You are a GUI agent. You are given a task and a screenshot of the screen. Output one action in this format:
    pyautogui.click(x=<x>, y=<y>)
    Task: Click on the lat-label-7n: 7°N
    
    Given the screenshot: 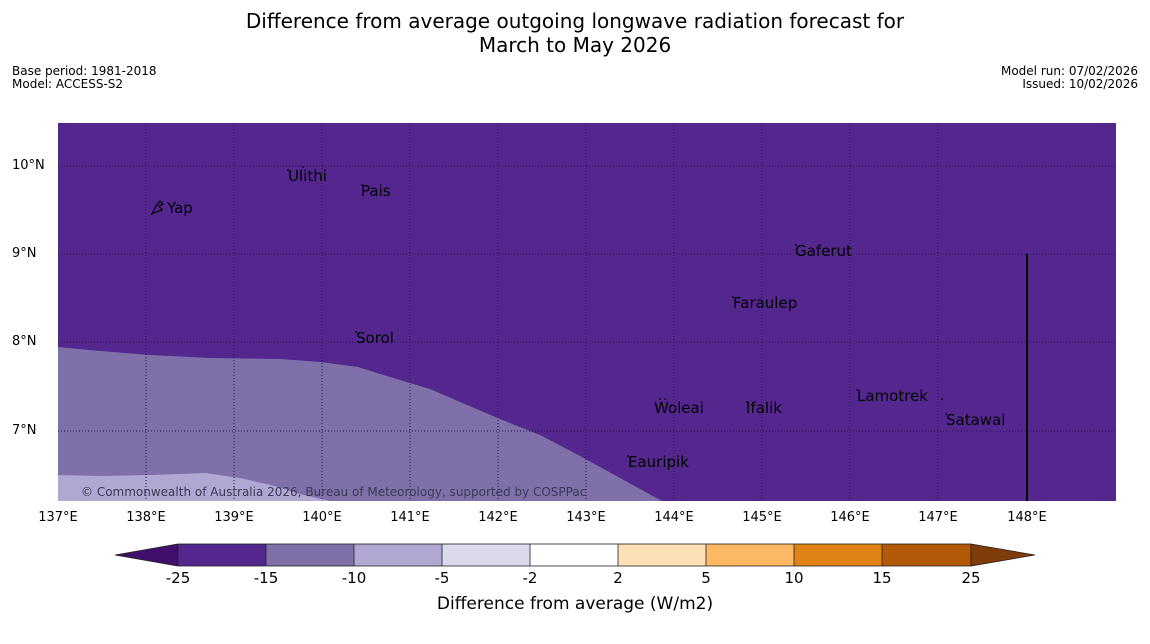 What is the action you would take?
    pyautogui.click(x=24, y=430)
    